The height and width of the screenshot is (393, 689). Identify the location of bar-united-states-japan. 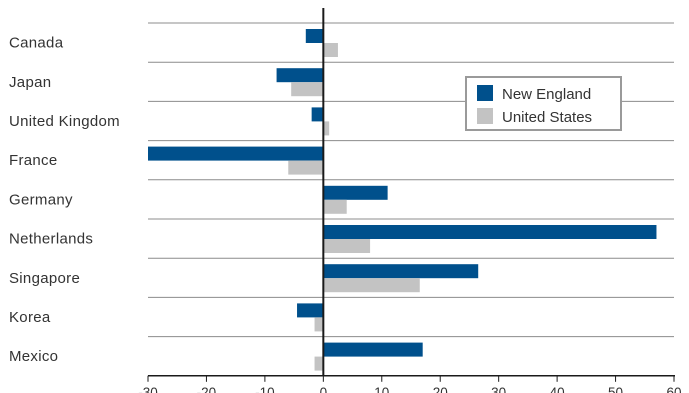
(307, 89).